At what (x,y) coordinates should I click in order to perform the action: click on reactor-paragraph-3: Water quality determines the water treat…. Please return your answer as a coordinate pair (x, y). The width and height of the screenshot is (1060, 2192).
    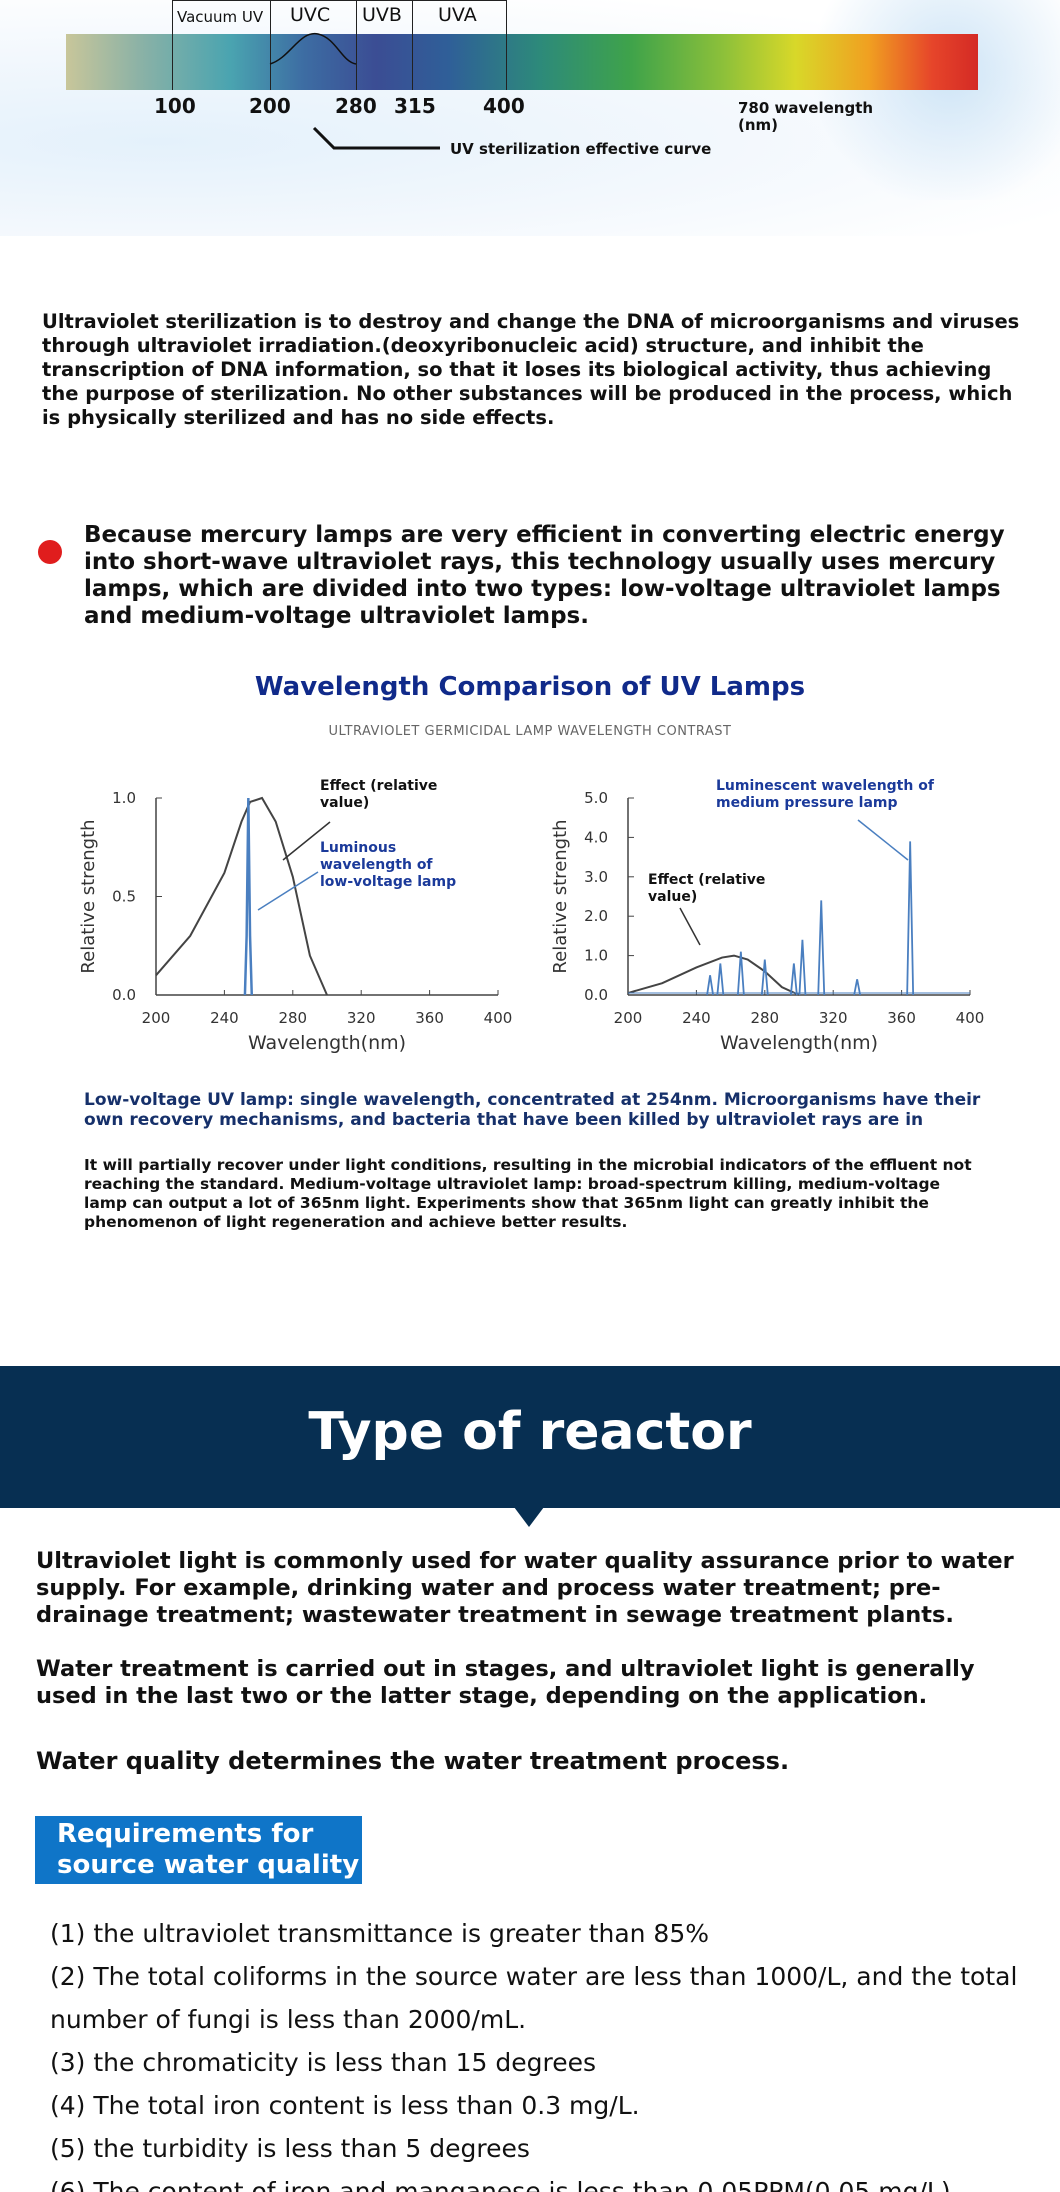
    Looking at the image, I should click on (413, 1761).